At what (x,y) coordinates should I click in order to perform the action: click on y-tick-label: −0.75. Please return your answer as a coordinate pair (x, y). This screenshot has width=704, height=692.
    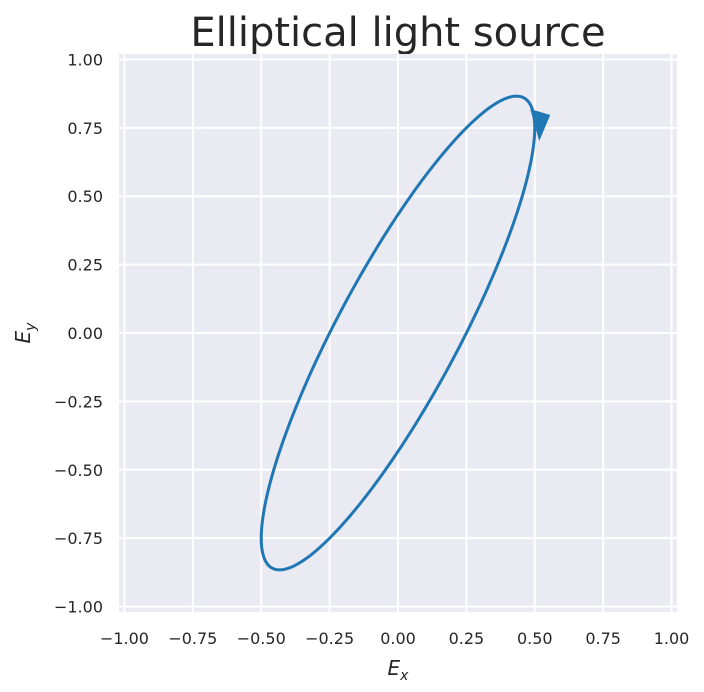
    Looking at the image, I should click on (78, 538).